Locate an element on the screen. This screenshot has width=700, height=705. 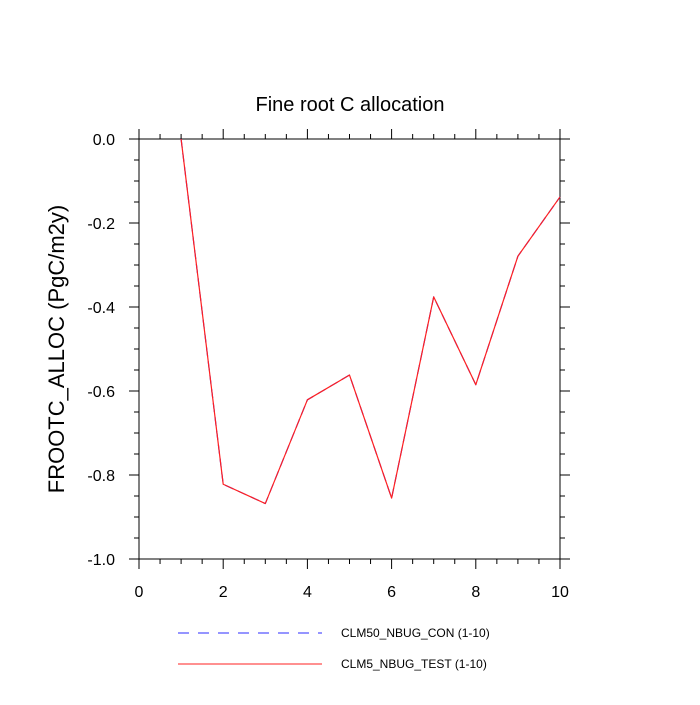
x-tick-label: 4 is located at coordinates (307, 592).